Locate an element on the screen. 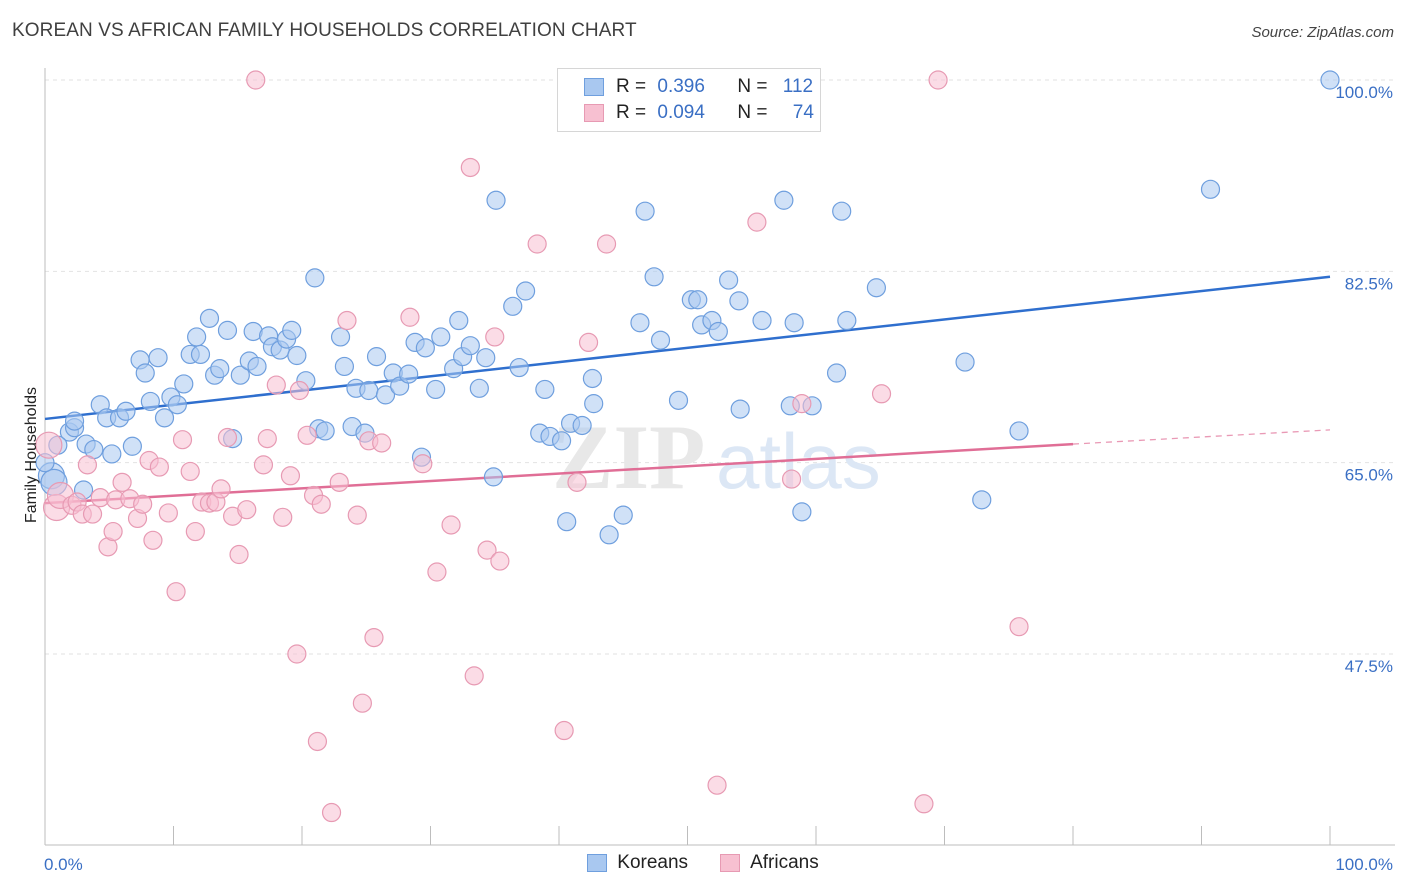  legend-n-label: N = is located at coordinates (752, 86).